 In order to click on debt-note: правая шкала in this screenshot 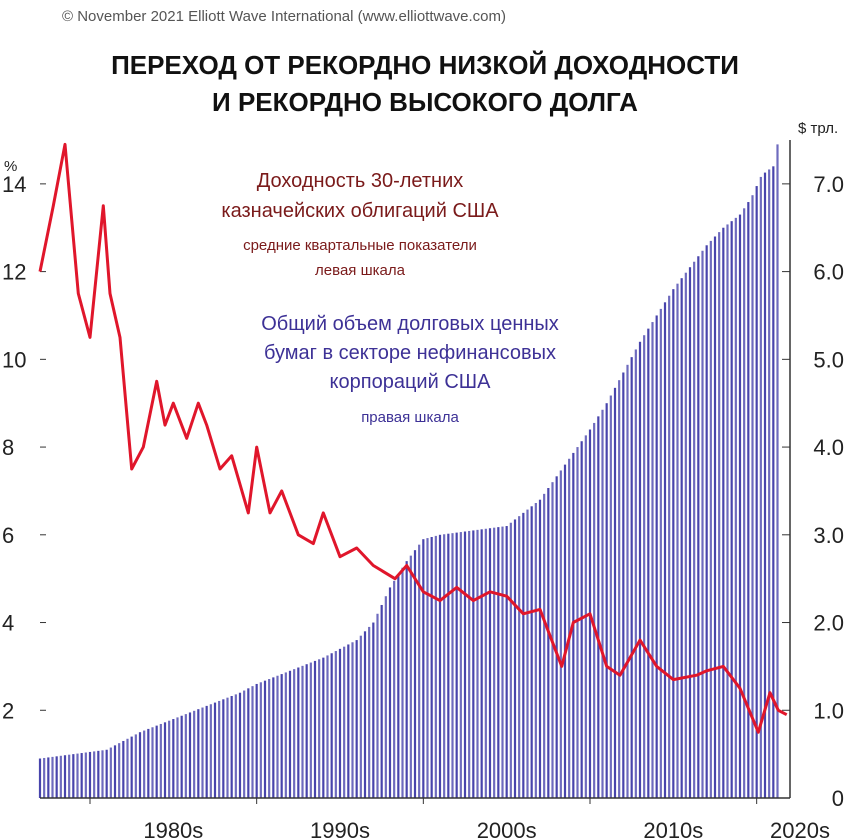, I will do `click(410, 417)`.